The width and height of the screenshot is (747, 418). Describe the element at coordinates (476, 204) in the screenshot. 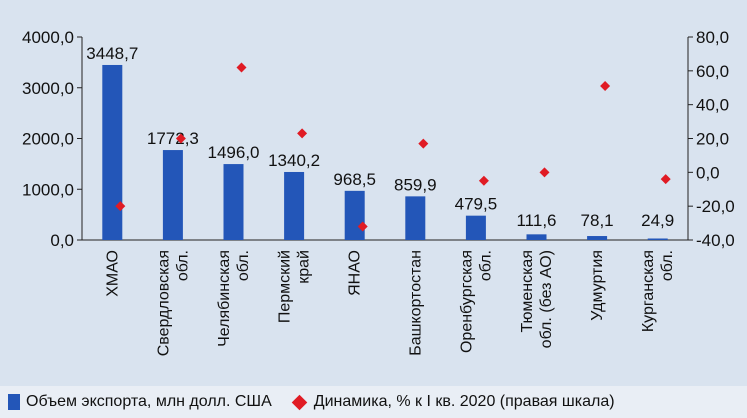

I see `bar-value-label: 479,5` at that location.